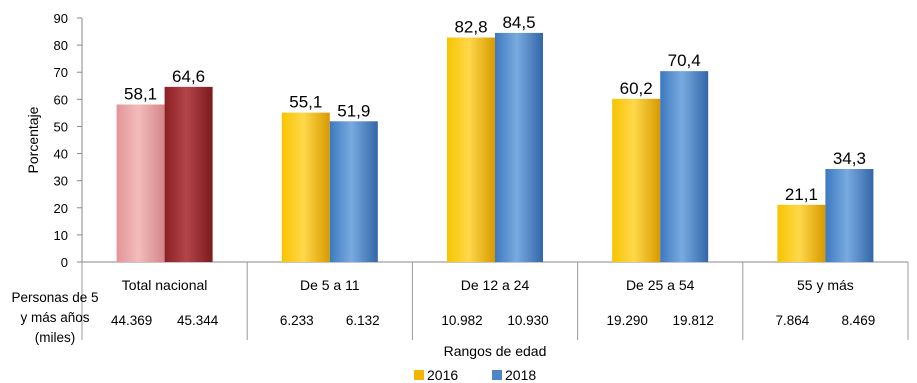 This screenshot has width=917, height=383. Describe the element at coordinates (684, 60) in the screenshot. I see `data-label: 70,4` at that location.